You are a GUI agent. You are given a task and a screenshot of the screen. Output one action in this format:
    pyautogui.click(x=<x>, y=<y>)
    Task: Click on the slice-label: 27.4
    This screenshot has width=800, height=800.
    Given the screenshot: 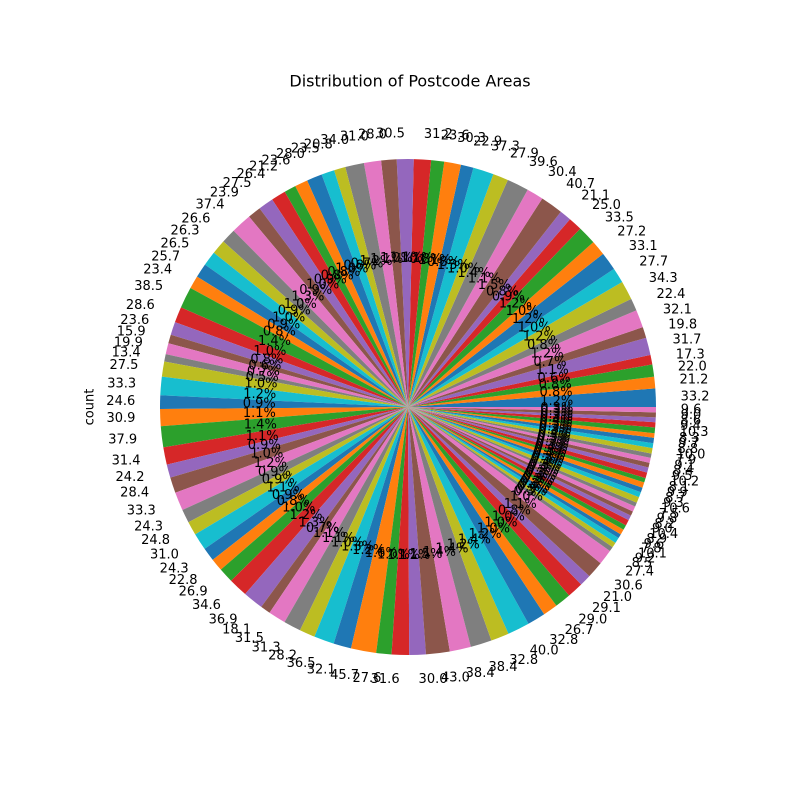 What is the action you would take?
    pyautogui.click(x=639, y=572)
    